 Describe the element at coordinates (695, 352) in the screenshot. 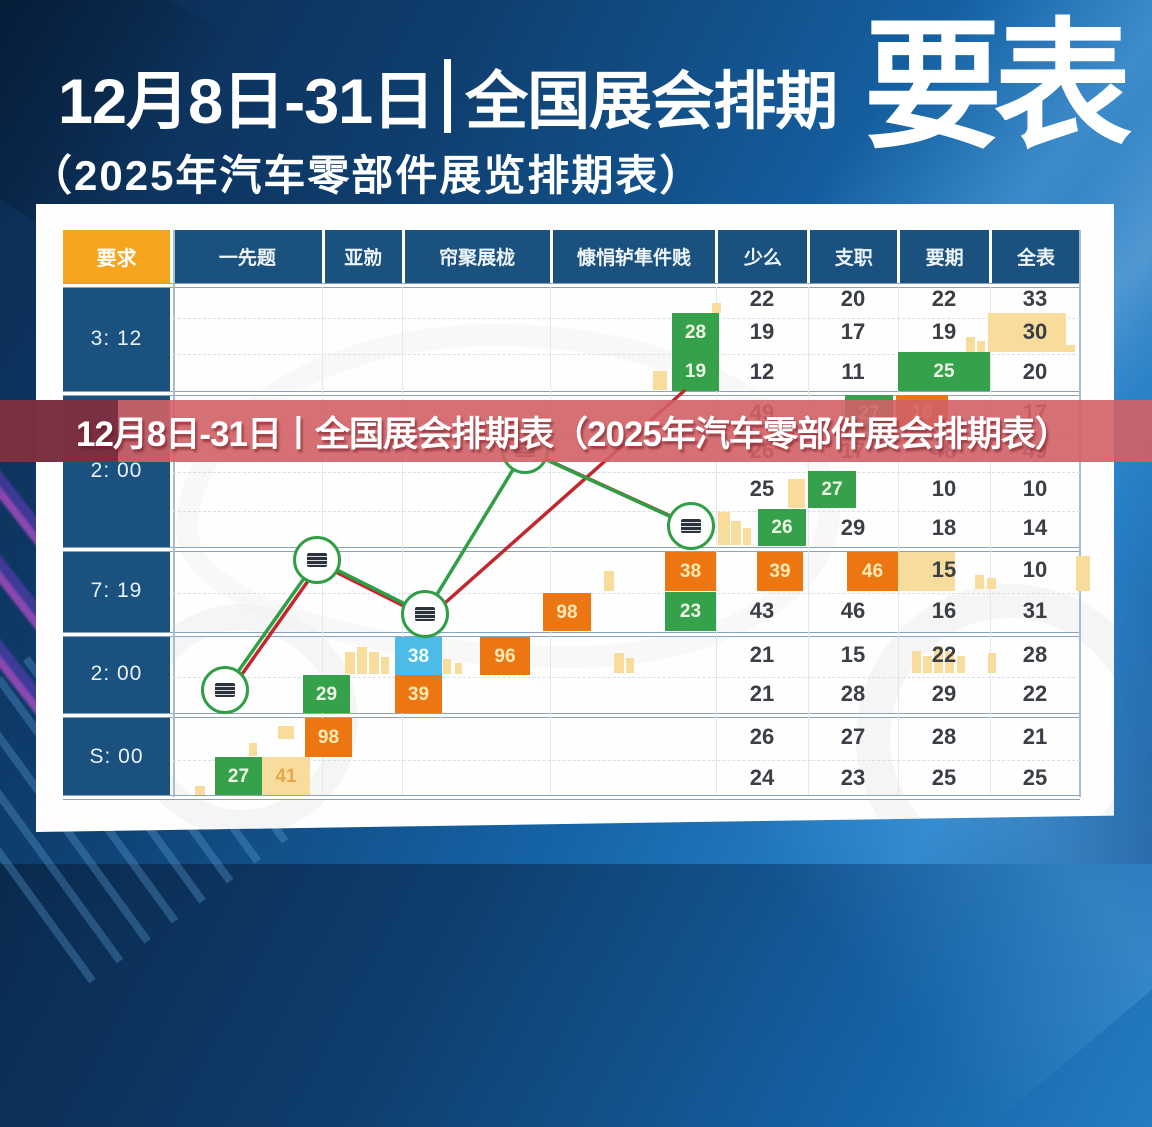

I see `bar-cell: 28 19` at that location.